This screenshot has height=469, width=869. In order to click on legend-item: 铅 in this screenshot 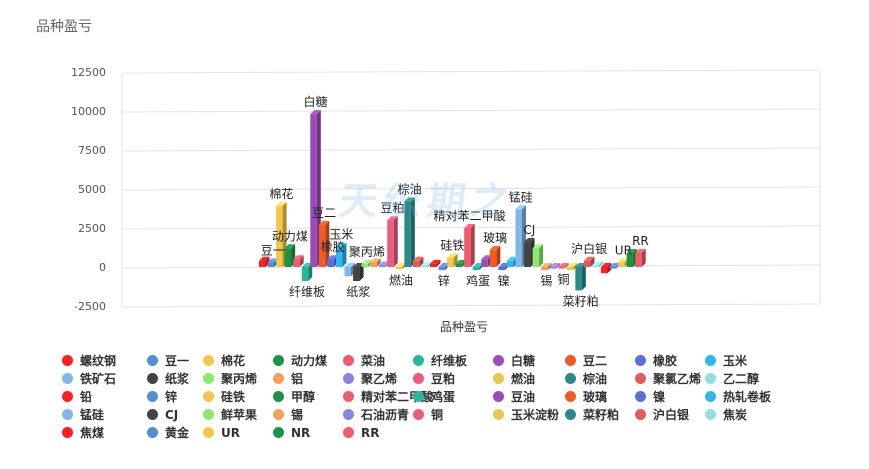, I will do `click(104, 396)`.